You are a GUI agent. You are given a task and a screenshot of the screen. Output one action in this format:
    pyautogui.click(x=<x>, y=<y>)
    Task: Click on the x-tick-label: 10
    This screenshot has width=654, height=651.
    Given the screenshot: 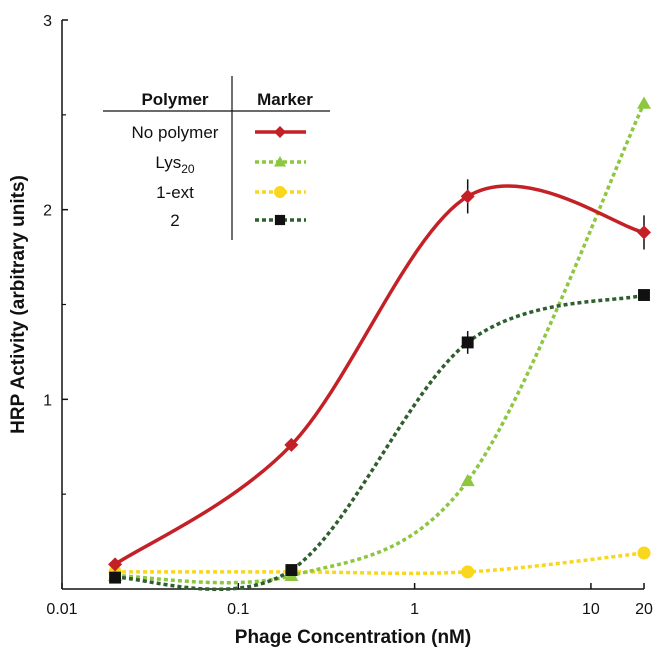 What is the action you would take?
    pyautogui.click(x=591, y=609)
    